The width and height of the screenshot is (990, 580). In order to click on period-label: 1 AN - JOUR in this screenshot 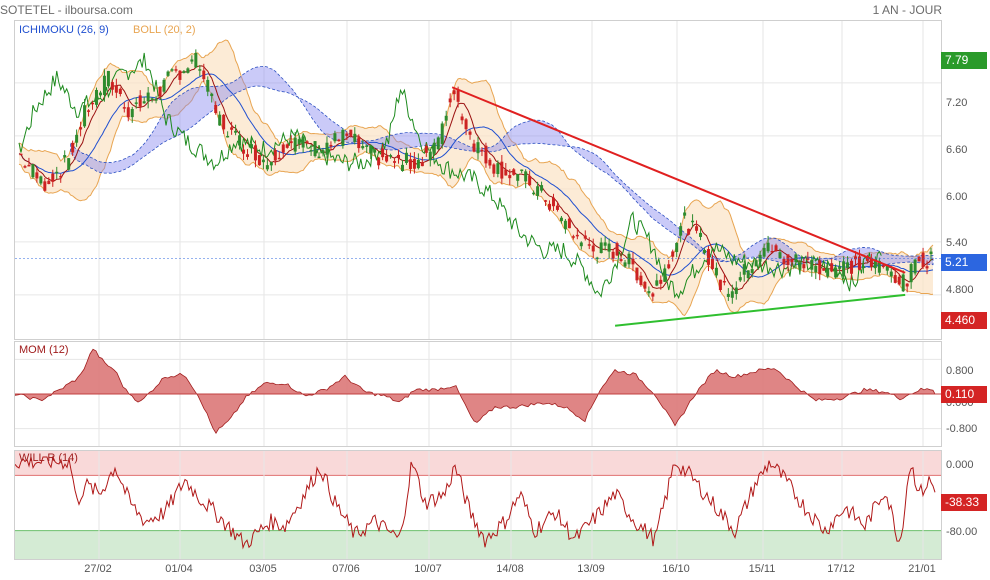, I will do `click(907, 10)`.